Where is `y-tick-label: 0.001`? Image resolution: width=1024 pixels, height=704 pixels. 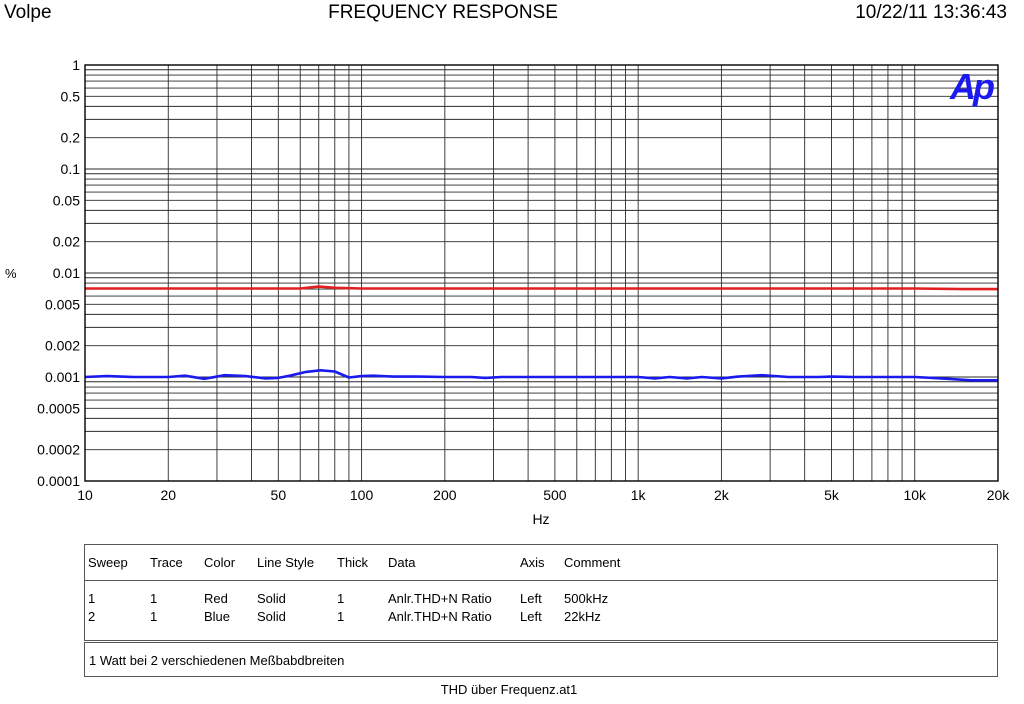 y-tick-label: 0.001 is located at coordinates (62, 377).